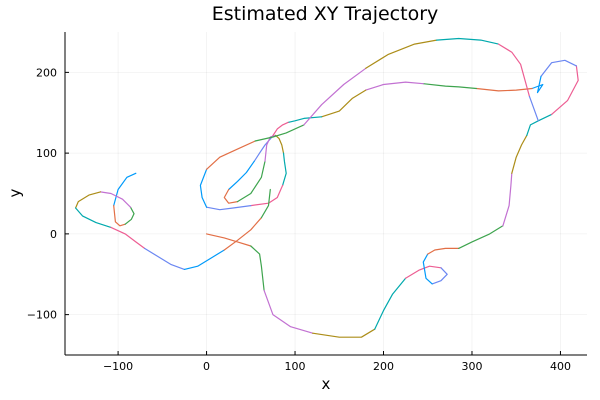 The image size is (600, 400). What do you see at coordinates (46, 72) in the screenshot?
I see `y-tick-label: 200` at bounding box center [46, 72].